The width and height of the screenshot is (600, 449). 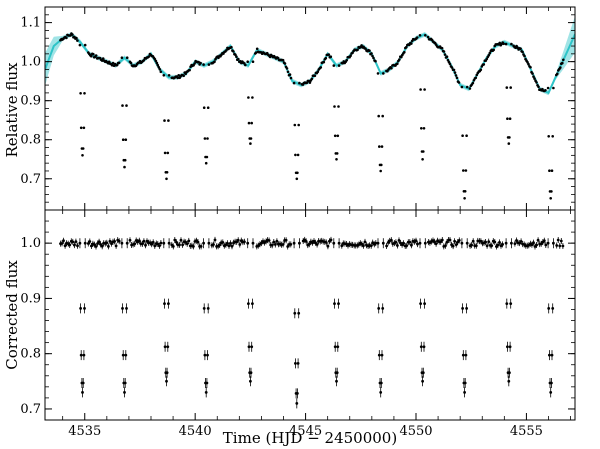 I want to click on y-tick-label: 1.0, so click(x=30, y=243).